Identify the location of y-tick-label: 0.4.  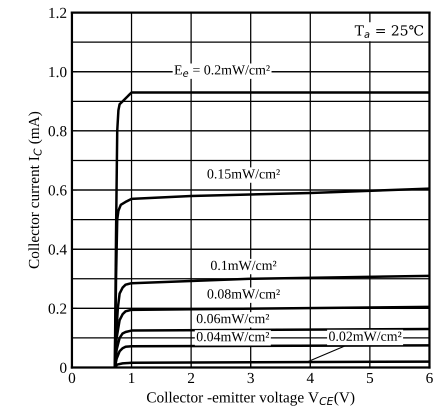
(57, 249).